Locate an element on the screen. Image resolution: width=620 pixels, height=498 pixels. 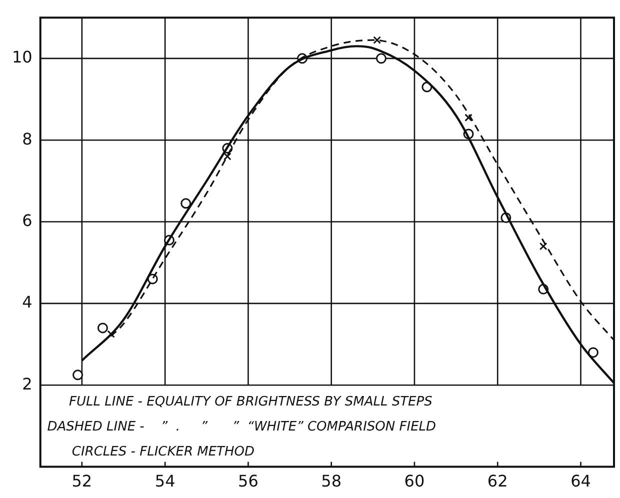
y-tick-label: 8 is located at coordinates (27, 138).